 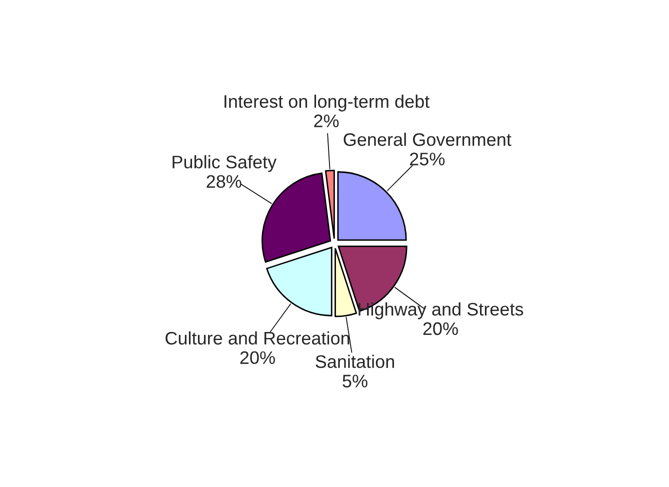 What do you see at coordinates (224, 181) in the screenshot?
I see `data-label: 28%` at bounding box center [224, 181].